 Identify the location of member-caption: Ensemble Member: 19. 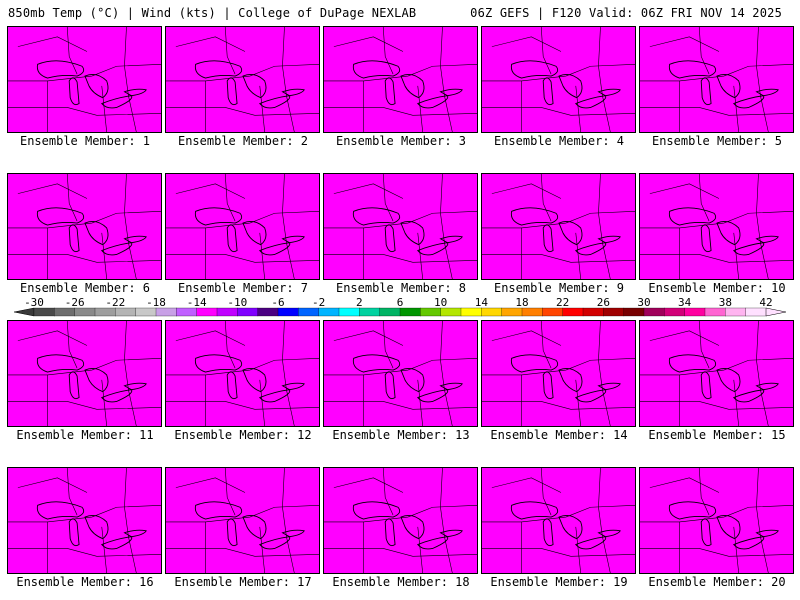
(559, 582).